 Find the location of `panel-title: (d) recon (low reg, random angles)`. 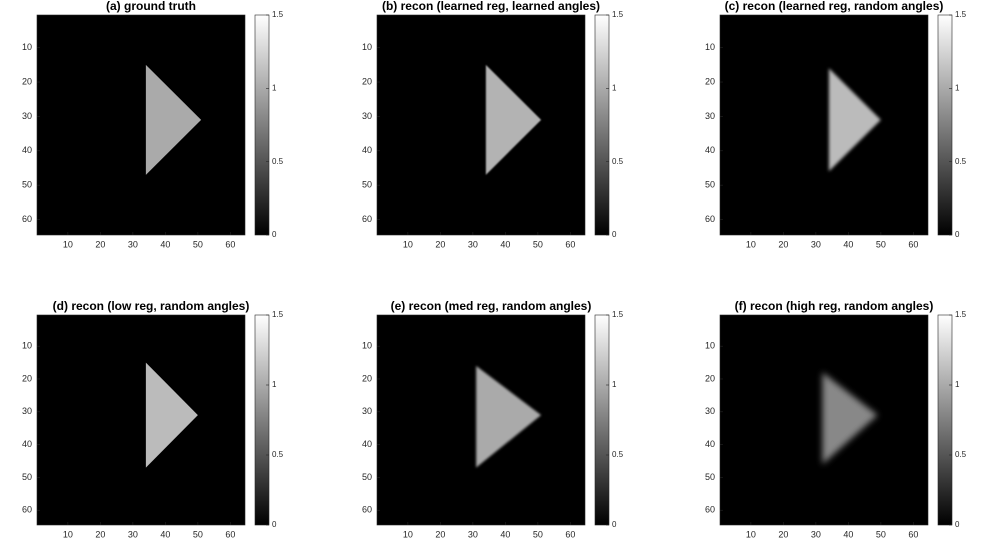

panel-title: (d) recon (low reg, random angles) is located at coordinates (151, 306).